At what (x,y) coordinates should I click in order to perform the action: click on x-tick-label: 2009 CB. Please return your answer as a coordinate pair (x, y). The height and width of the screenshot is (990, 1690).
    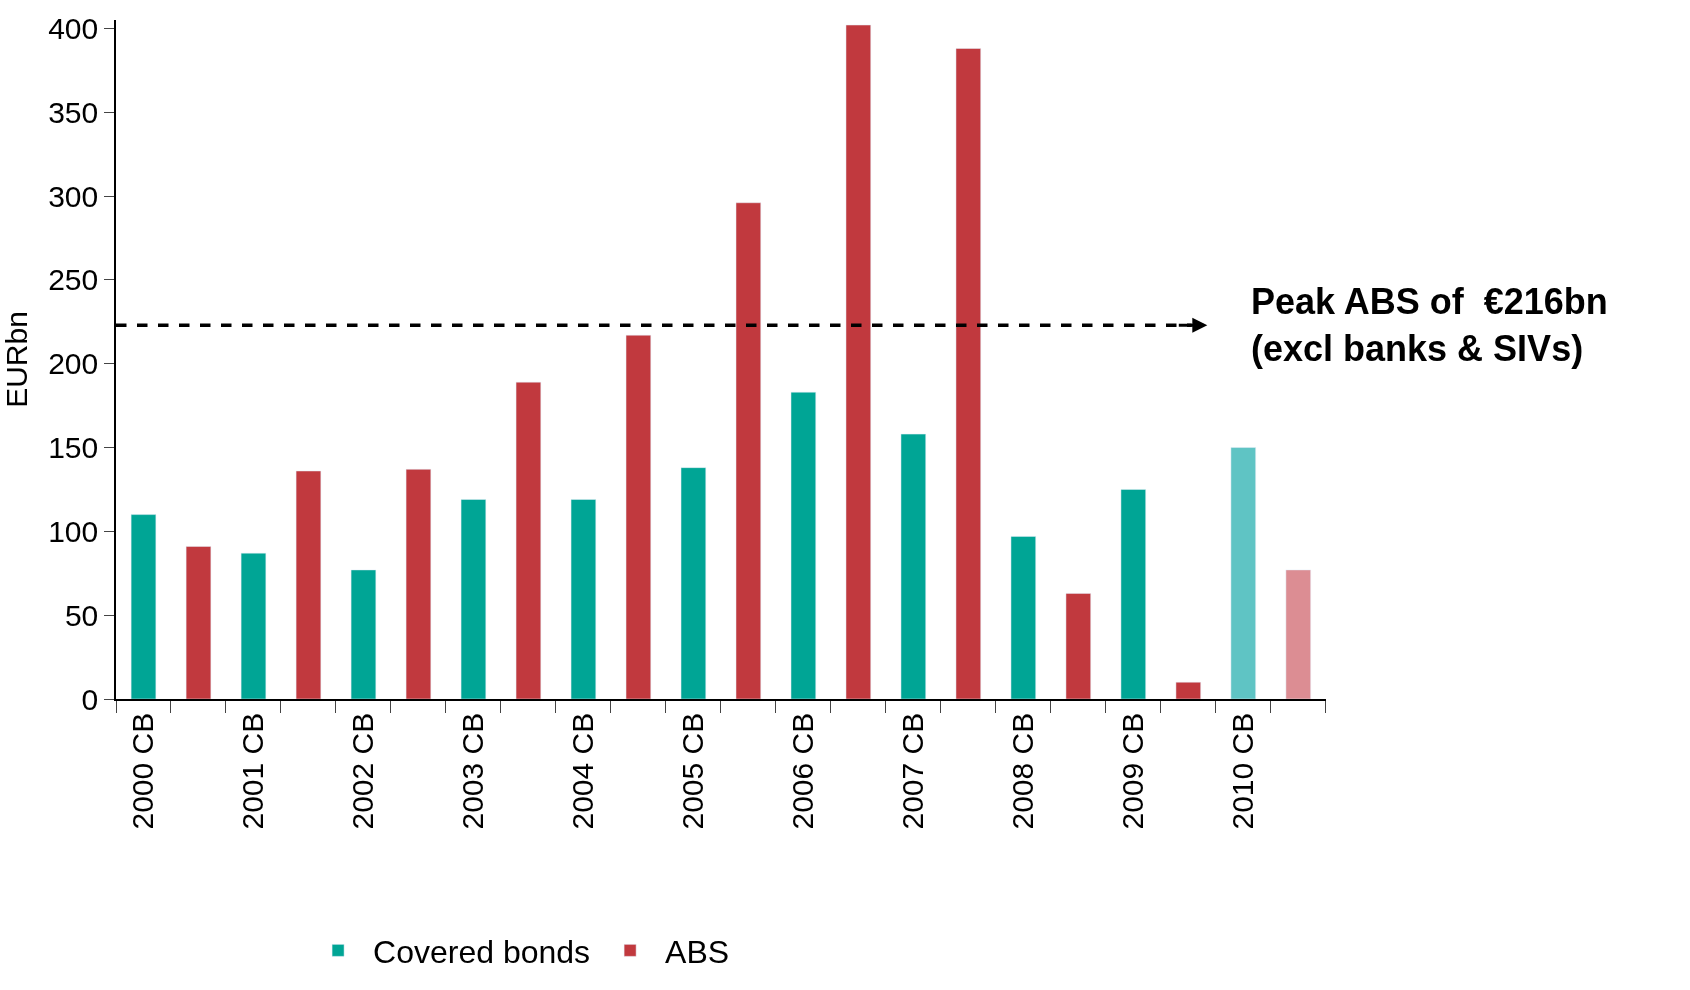
    Looking at the image, I should click on (1133, 771).